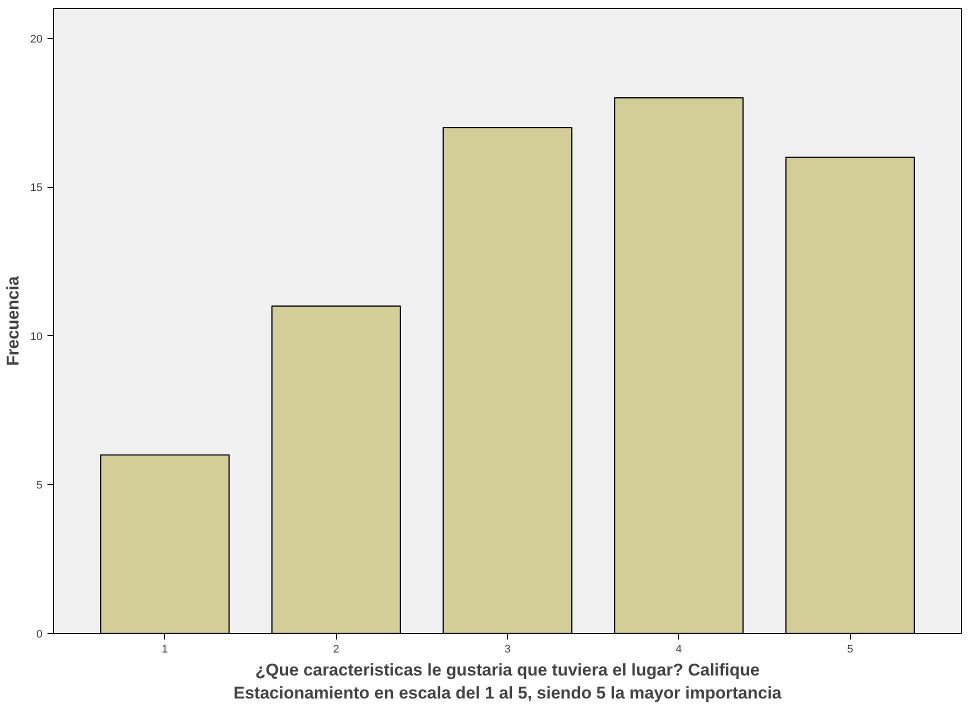 The height and width of the screenshot is (710, 969). What do you see at coordinates (36, 336) in the screenshot?
I see `y-tick-label: 10` at bounding box center [36, 336].